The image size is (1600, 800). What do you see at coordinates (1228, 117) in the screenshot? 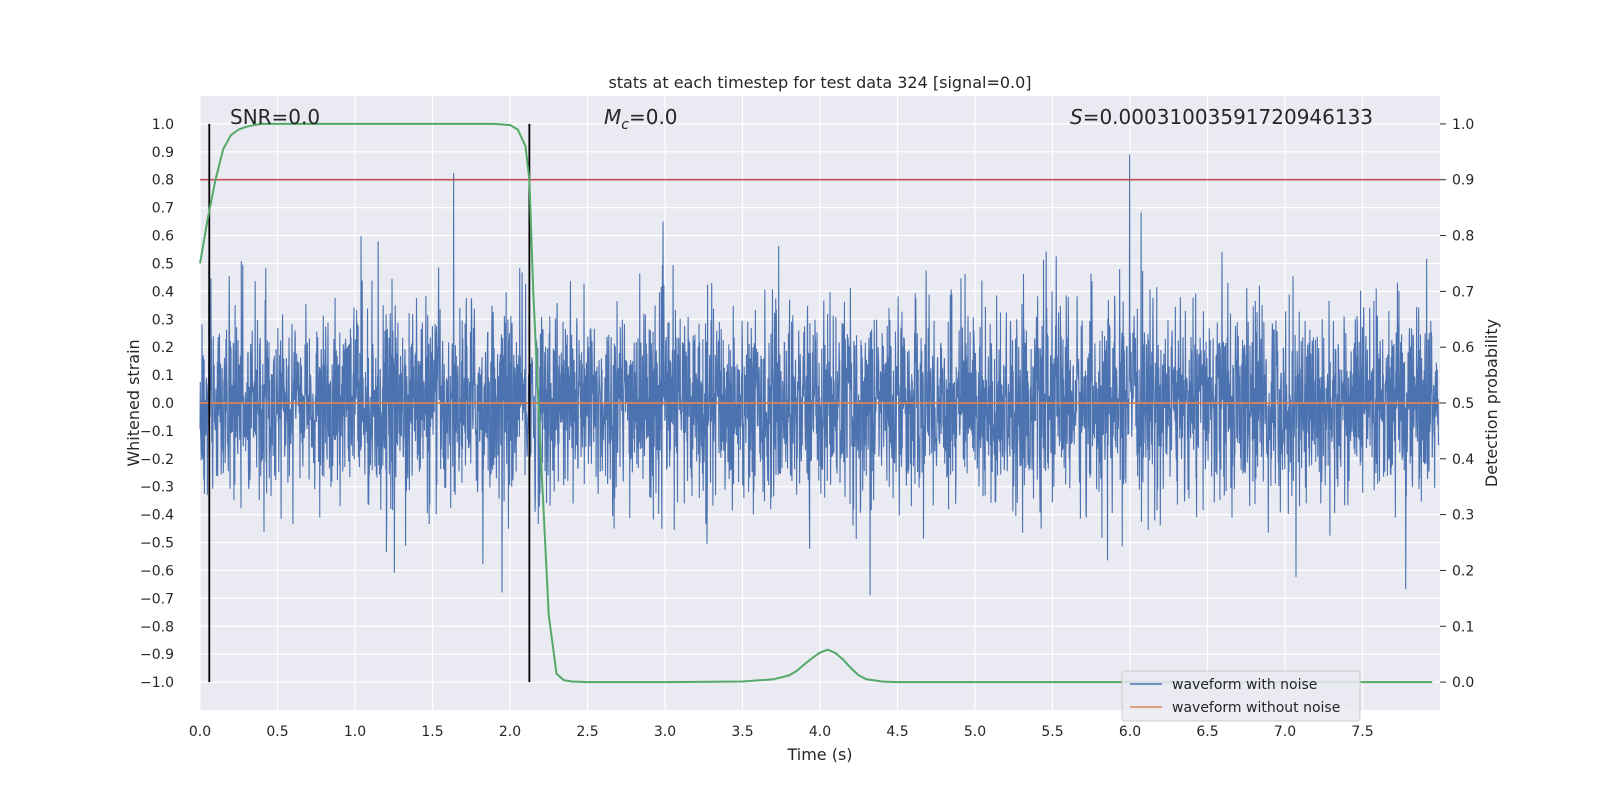
I see `score-value: =0.00031003591720946133` at bounding box center [1228, 117].